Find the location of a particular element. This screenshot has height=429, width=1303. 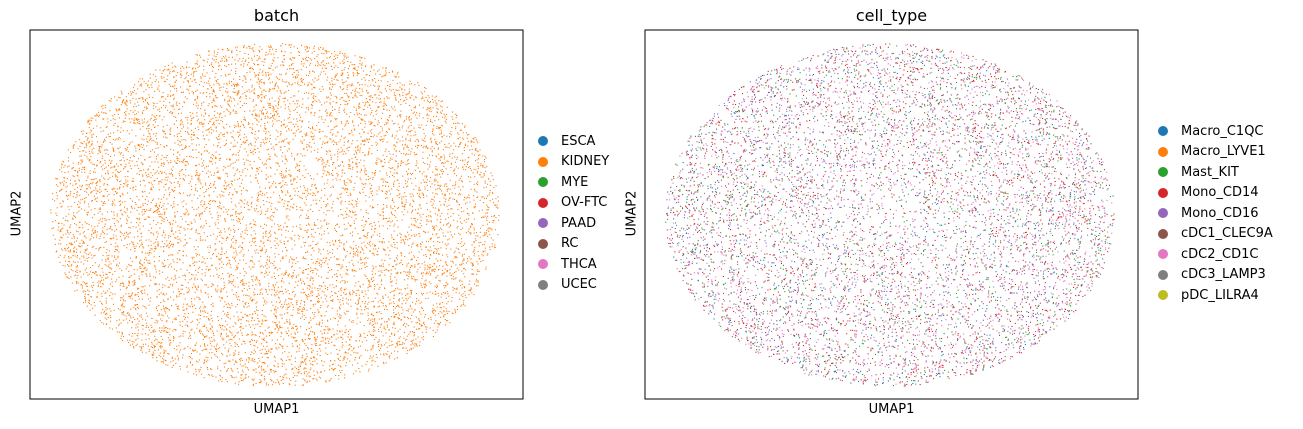

legend-item: Macro_C1QC is located at coordinates (1215, 131).